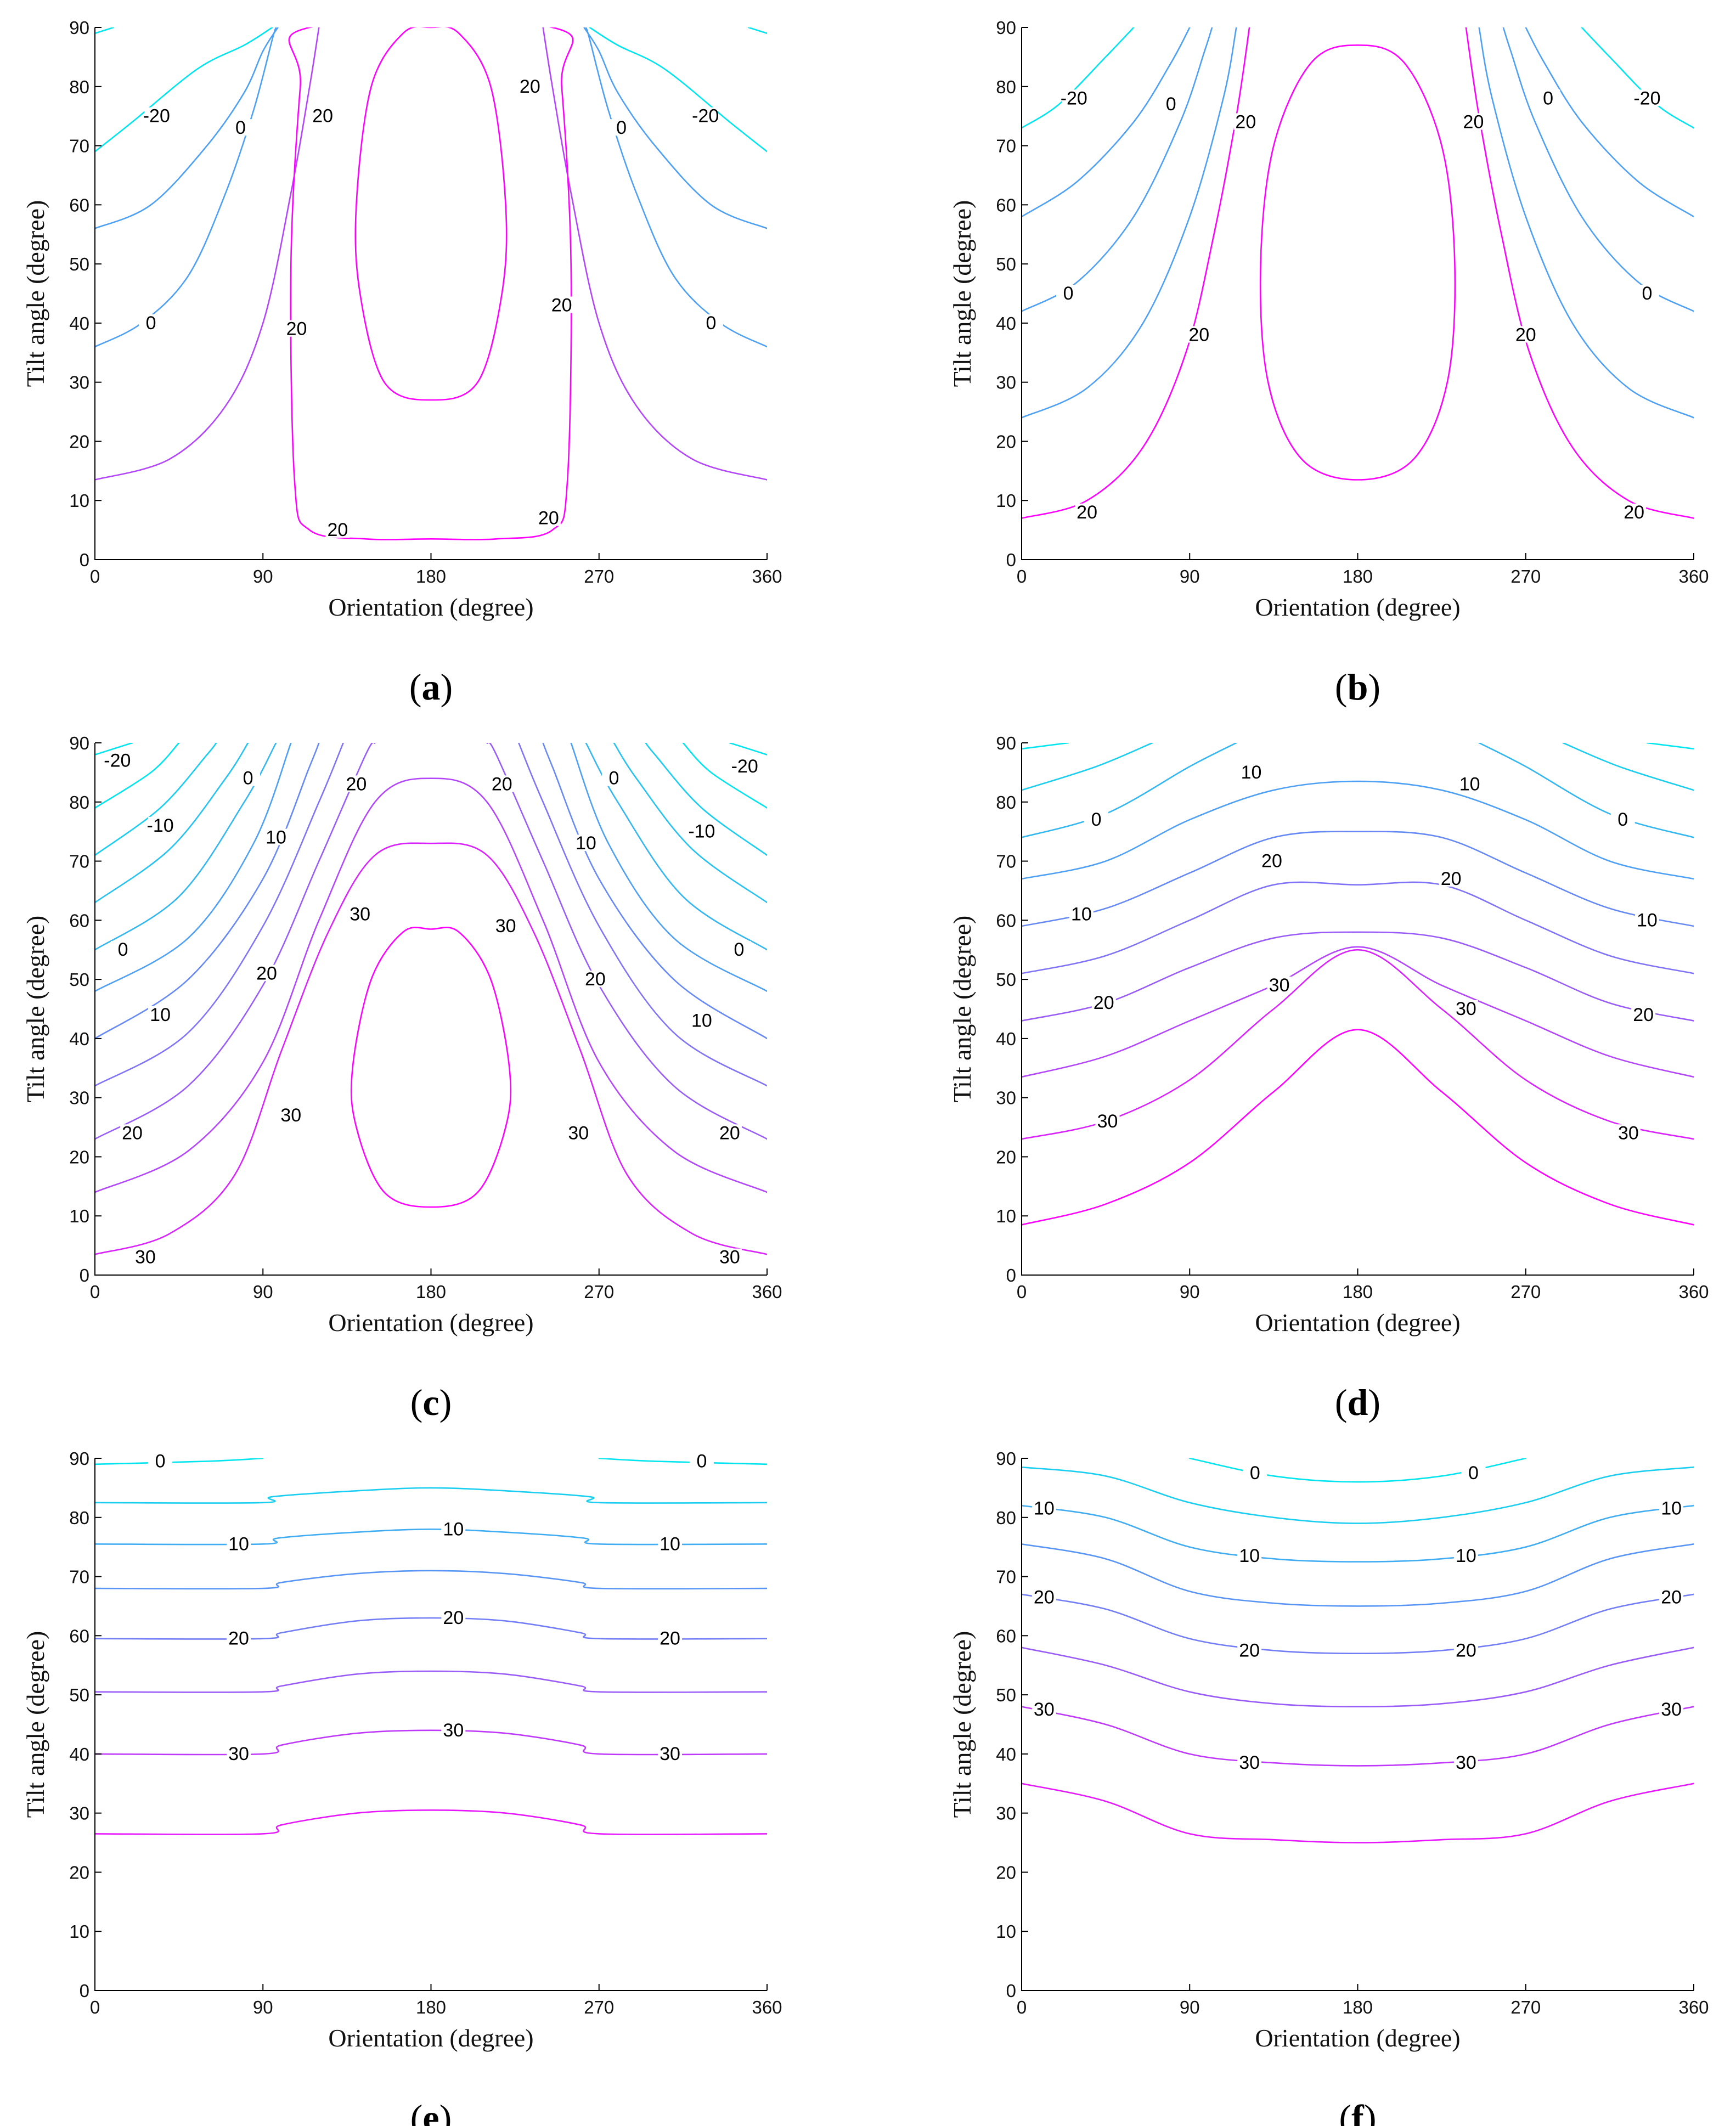  I want to click on y-tick-label: 40, so click(79, 1039).